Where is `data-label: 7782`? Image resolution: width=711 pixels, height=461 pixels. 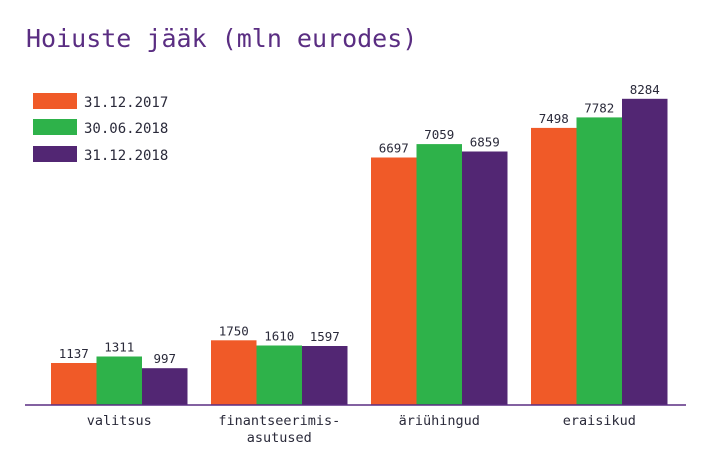
data-label: 7782 is located at coordinates (599, 107).